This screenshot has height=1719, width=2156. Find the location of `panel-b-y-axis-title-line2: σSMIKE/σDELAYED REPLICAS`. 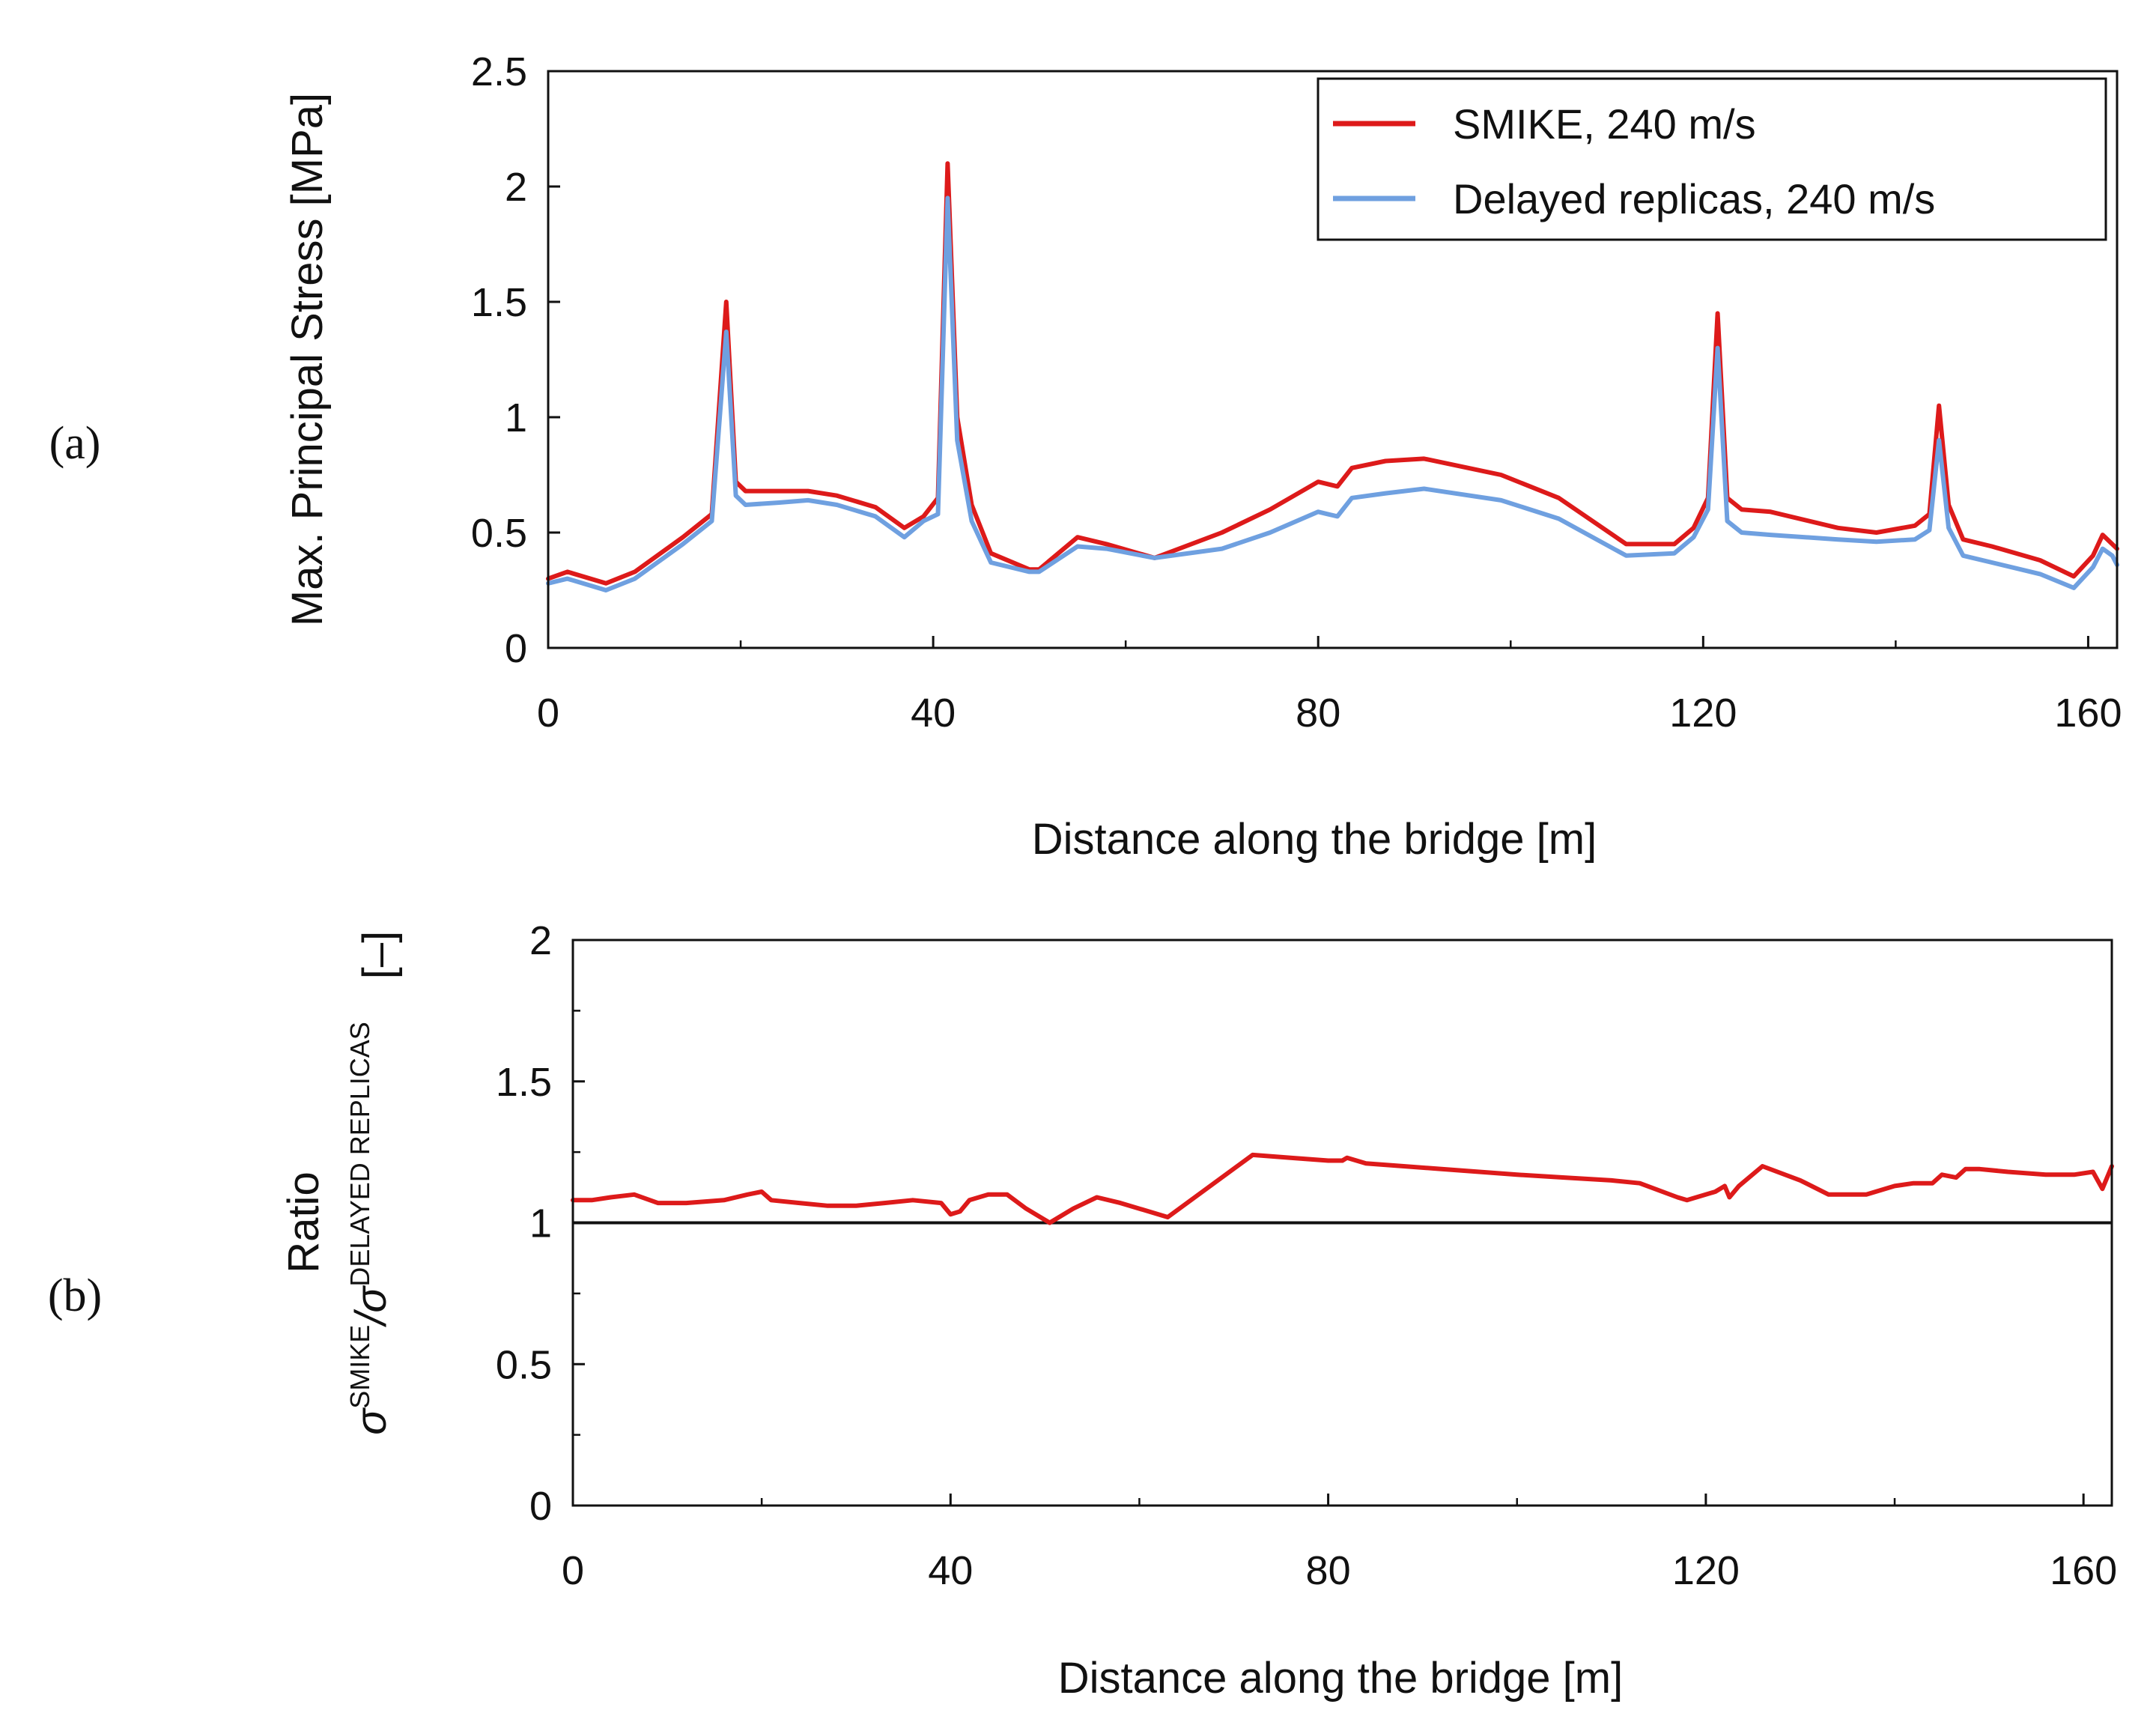

panel-b-y-axis-title-line2: σSMIKE/σDELAYED REPLICAS is located at coordinates (369, 1228).